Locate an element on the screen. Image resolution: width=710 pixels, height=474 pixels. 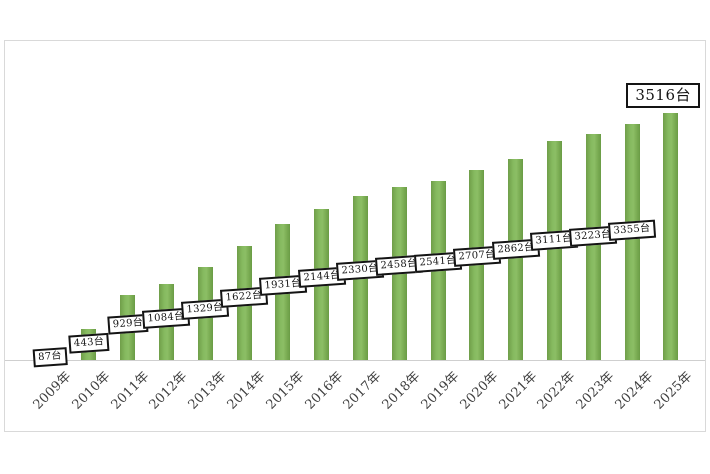
value-label-2009: 87台 is located at coordinates (50, 357).